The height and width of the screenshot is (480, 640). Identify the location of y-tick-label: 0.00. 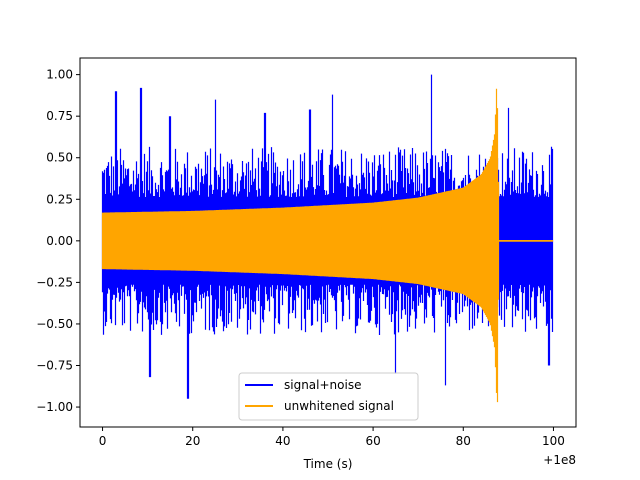
(59, 241).